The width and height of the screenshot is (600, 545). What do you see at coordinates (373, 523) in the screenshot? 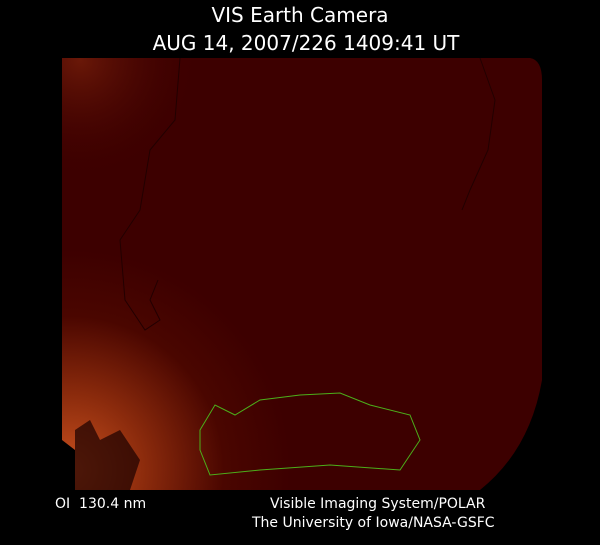
I see `credit-line: The University of Iowa/NASA-GSFC` at bounding box center [373, 523].